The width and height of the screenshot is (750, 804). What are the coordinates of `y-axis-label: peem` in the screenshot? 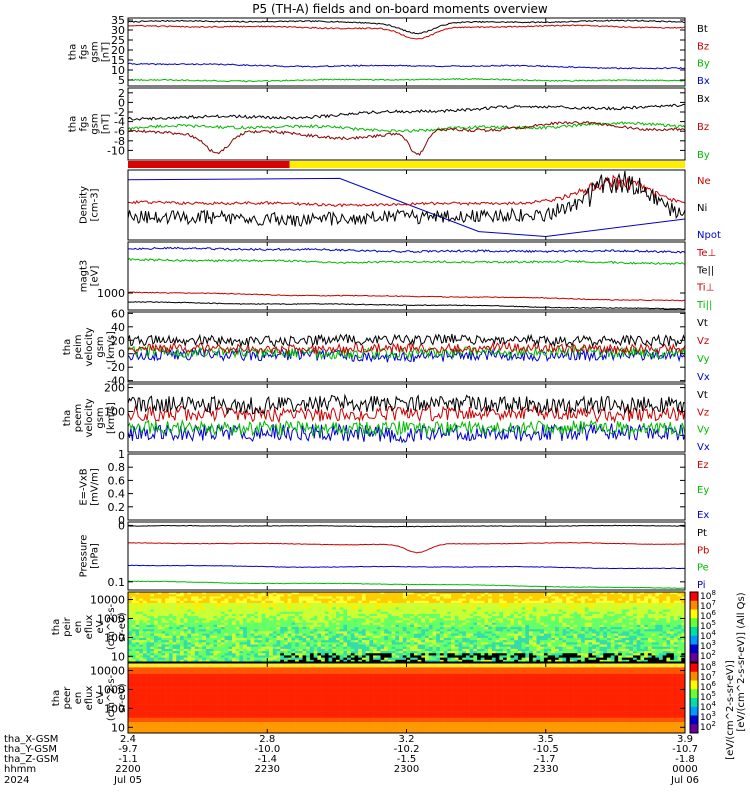 It's located at (78, 418).